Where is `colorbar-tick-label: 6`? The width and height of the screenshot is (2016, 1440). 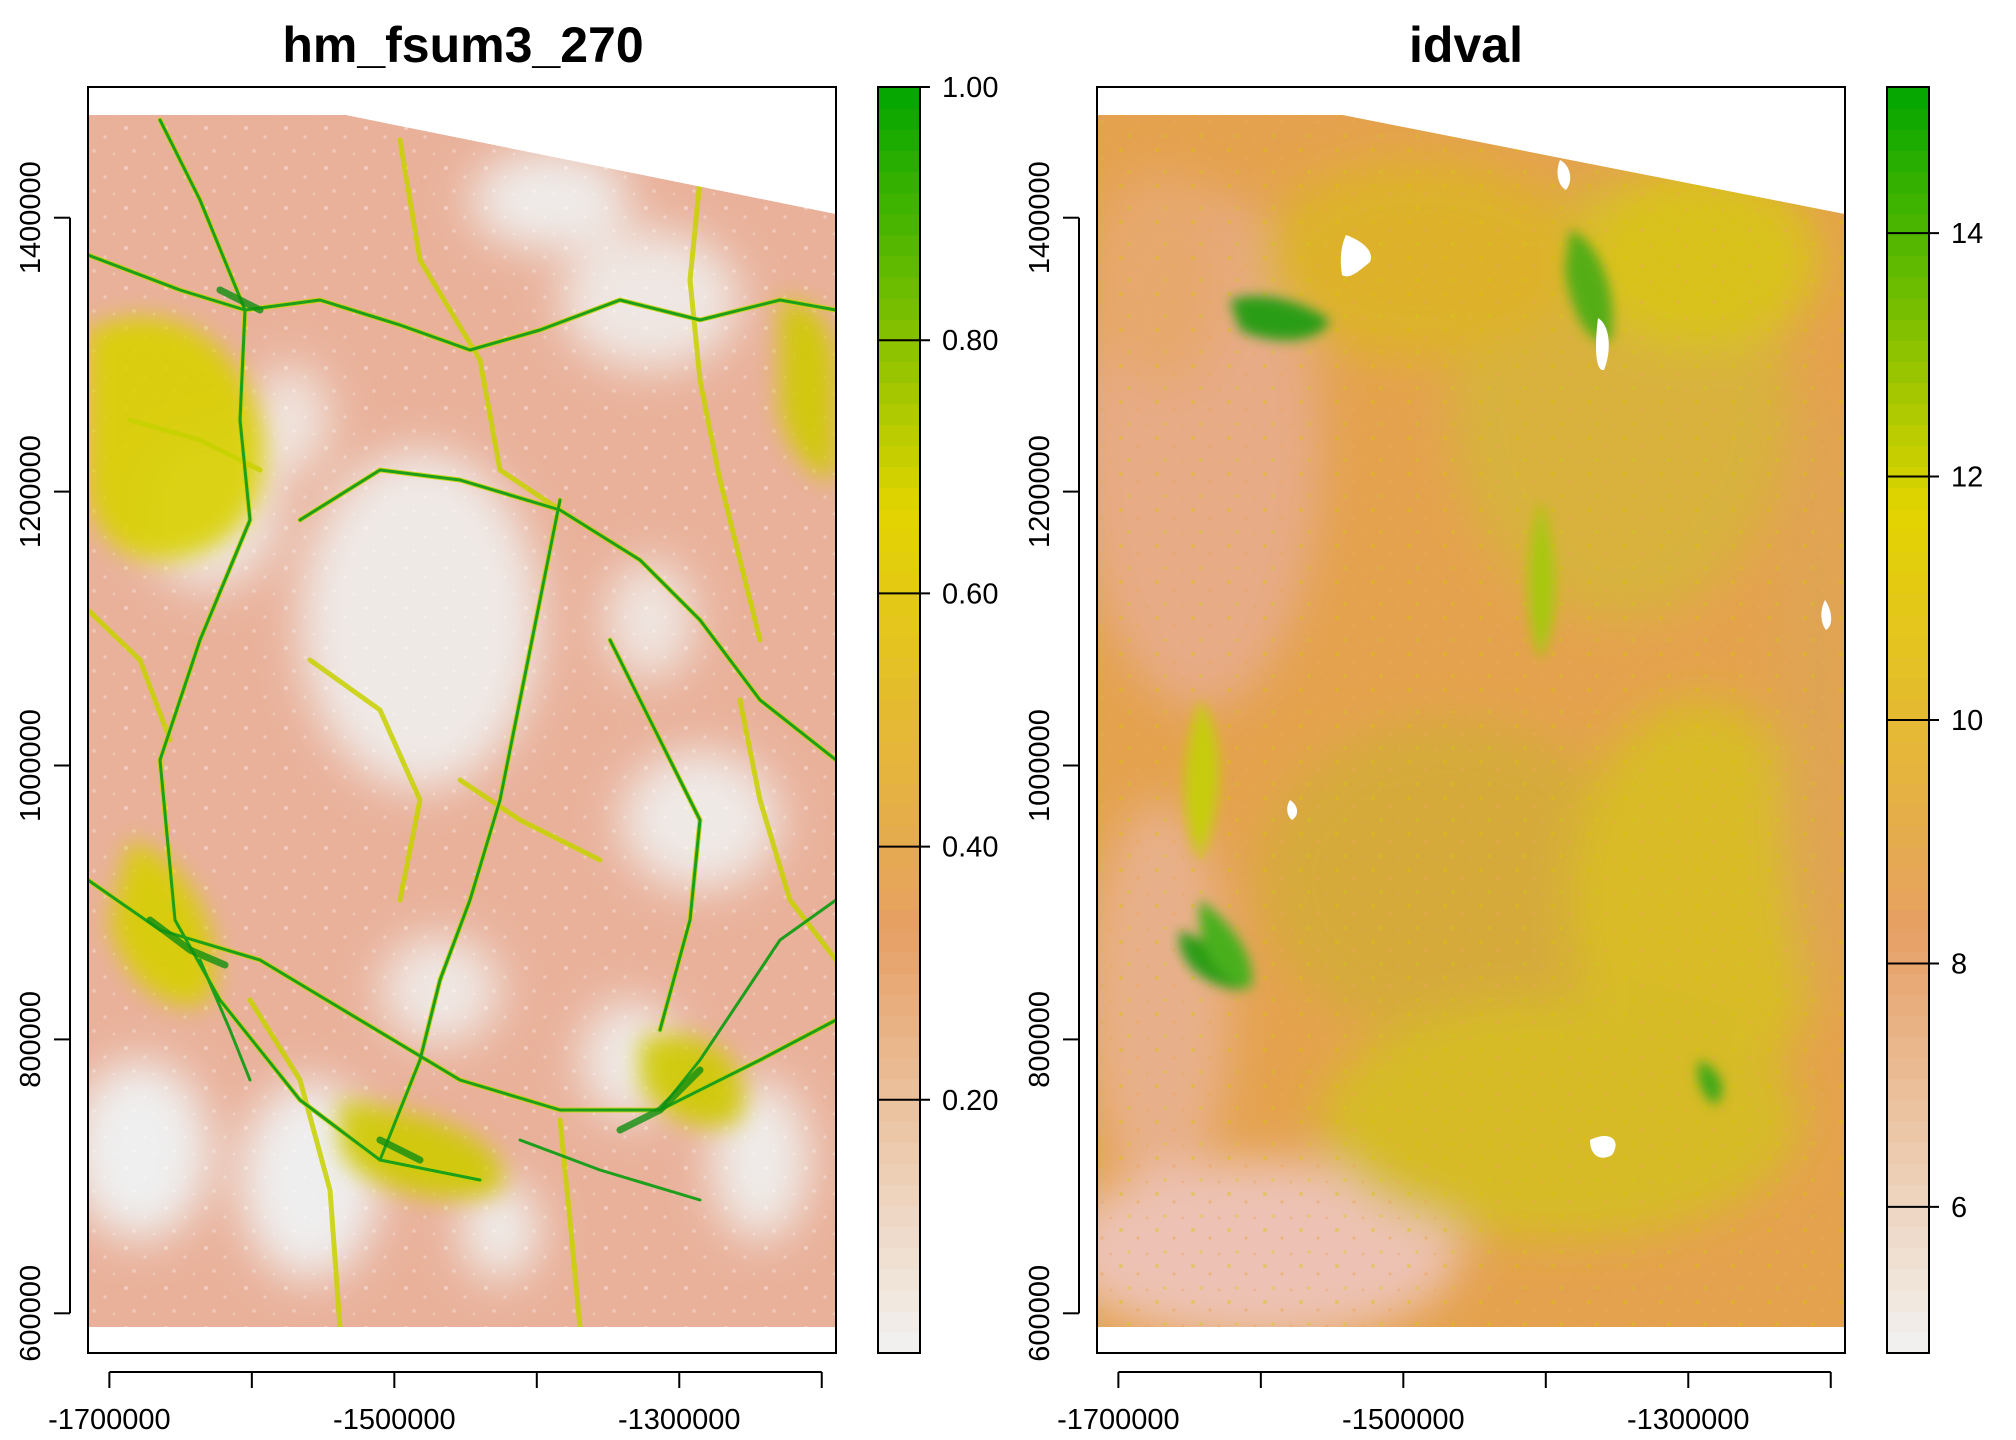
colorbar-tick-label: 6 is located at coordinates (1959, 1208).